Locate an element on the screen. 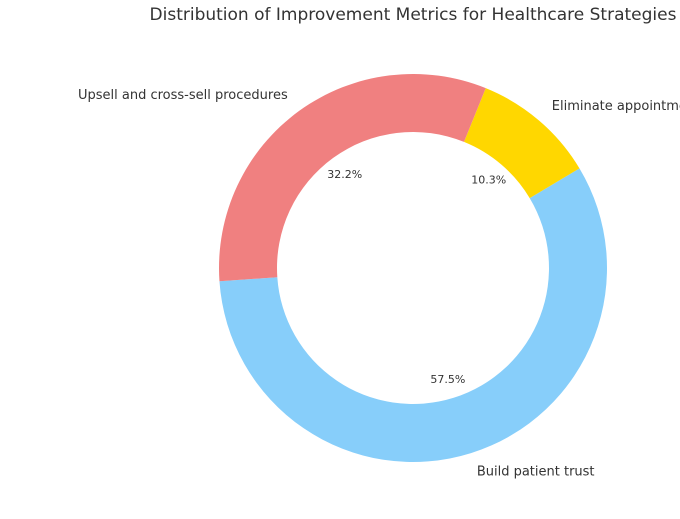  percent-label-build-patient-trust: 57.5% is located at coordinates (447, 379).